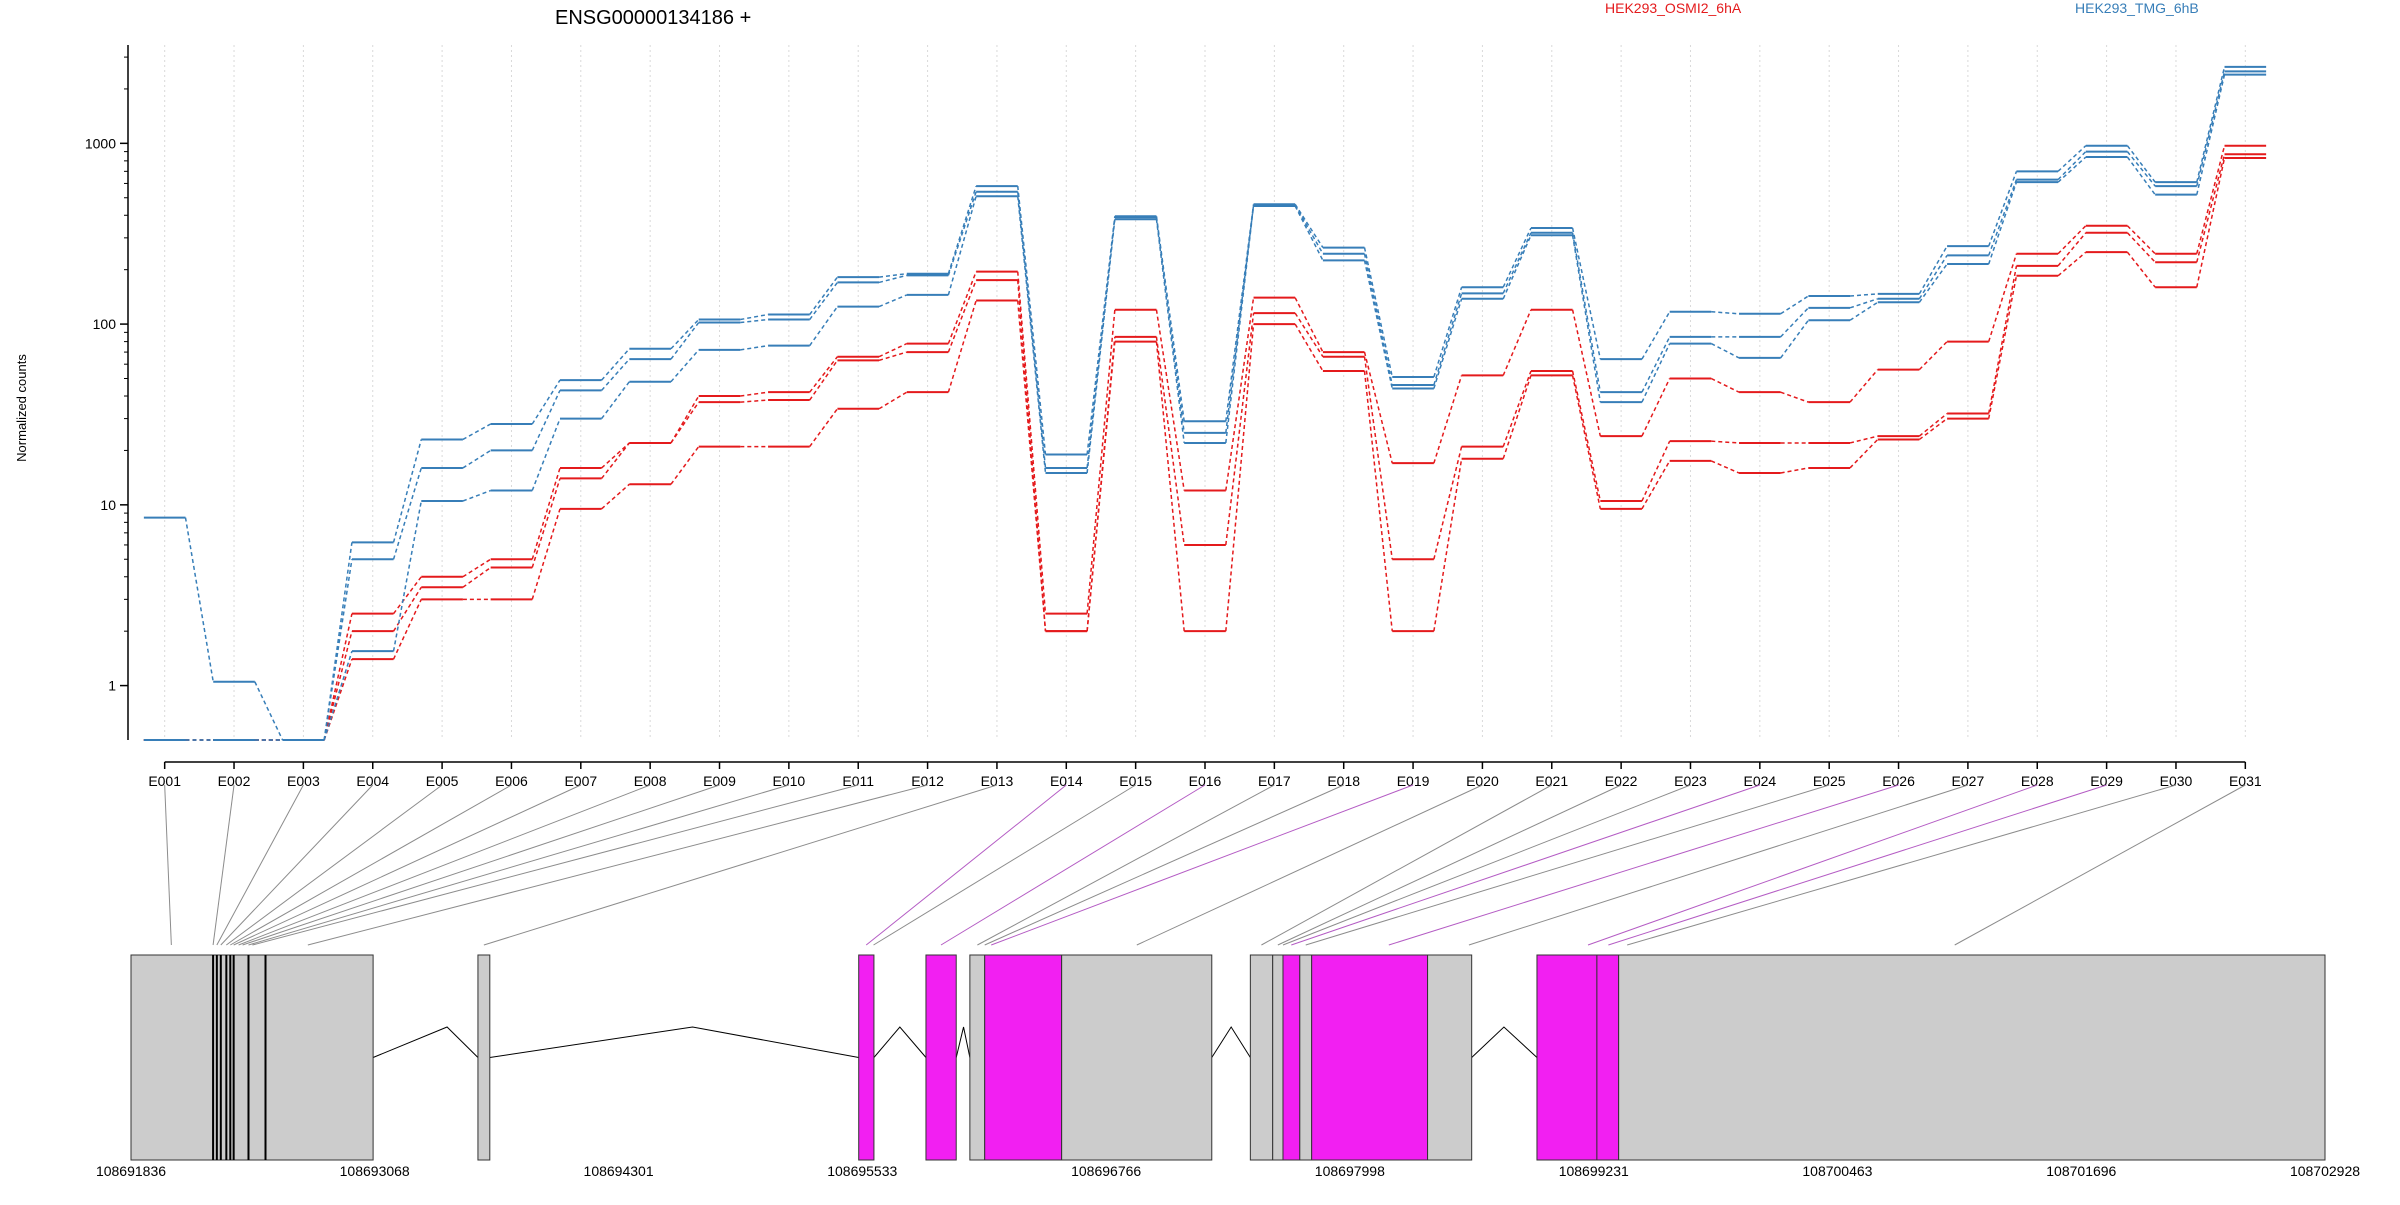 The width and height of the screenshot is (2400, 1205). Describe the element at coordinates (653, 18) in the screenshot. I see `chart-title: ENSG00000134186 +` at that location.